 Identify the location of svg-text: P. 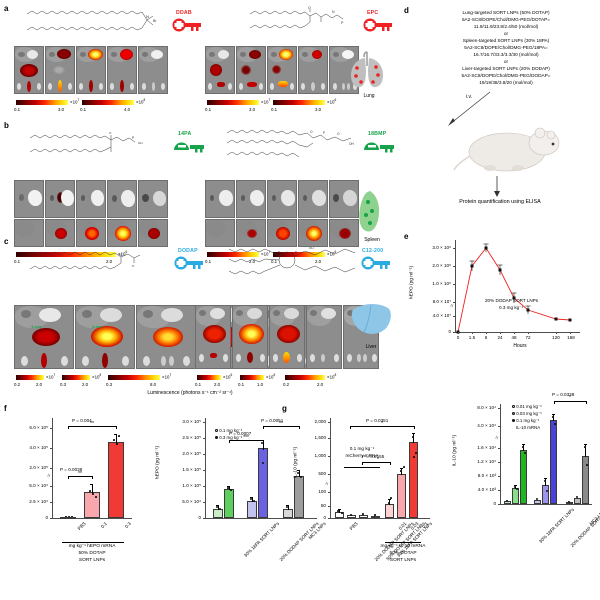
(324, 133).